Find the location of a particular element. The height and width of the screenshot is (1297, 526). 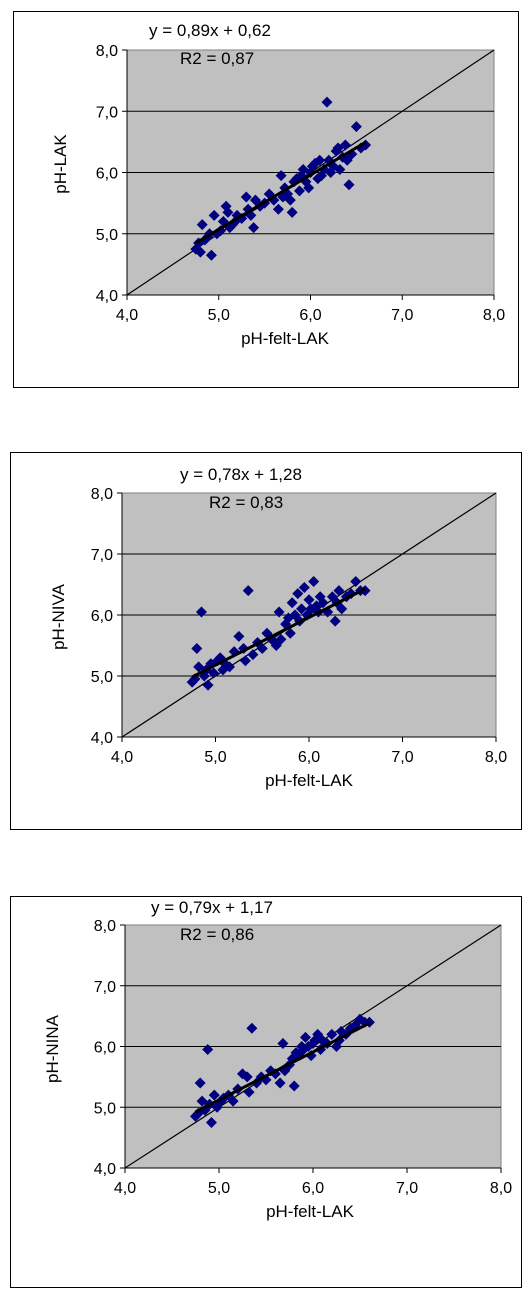

y-axis-title: pH-NIVA is located at coordinates (58, 616).